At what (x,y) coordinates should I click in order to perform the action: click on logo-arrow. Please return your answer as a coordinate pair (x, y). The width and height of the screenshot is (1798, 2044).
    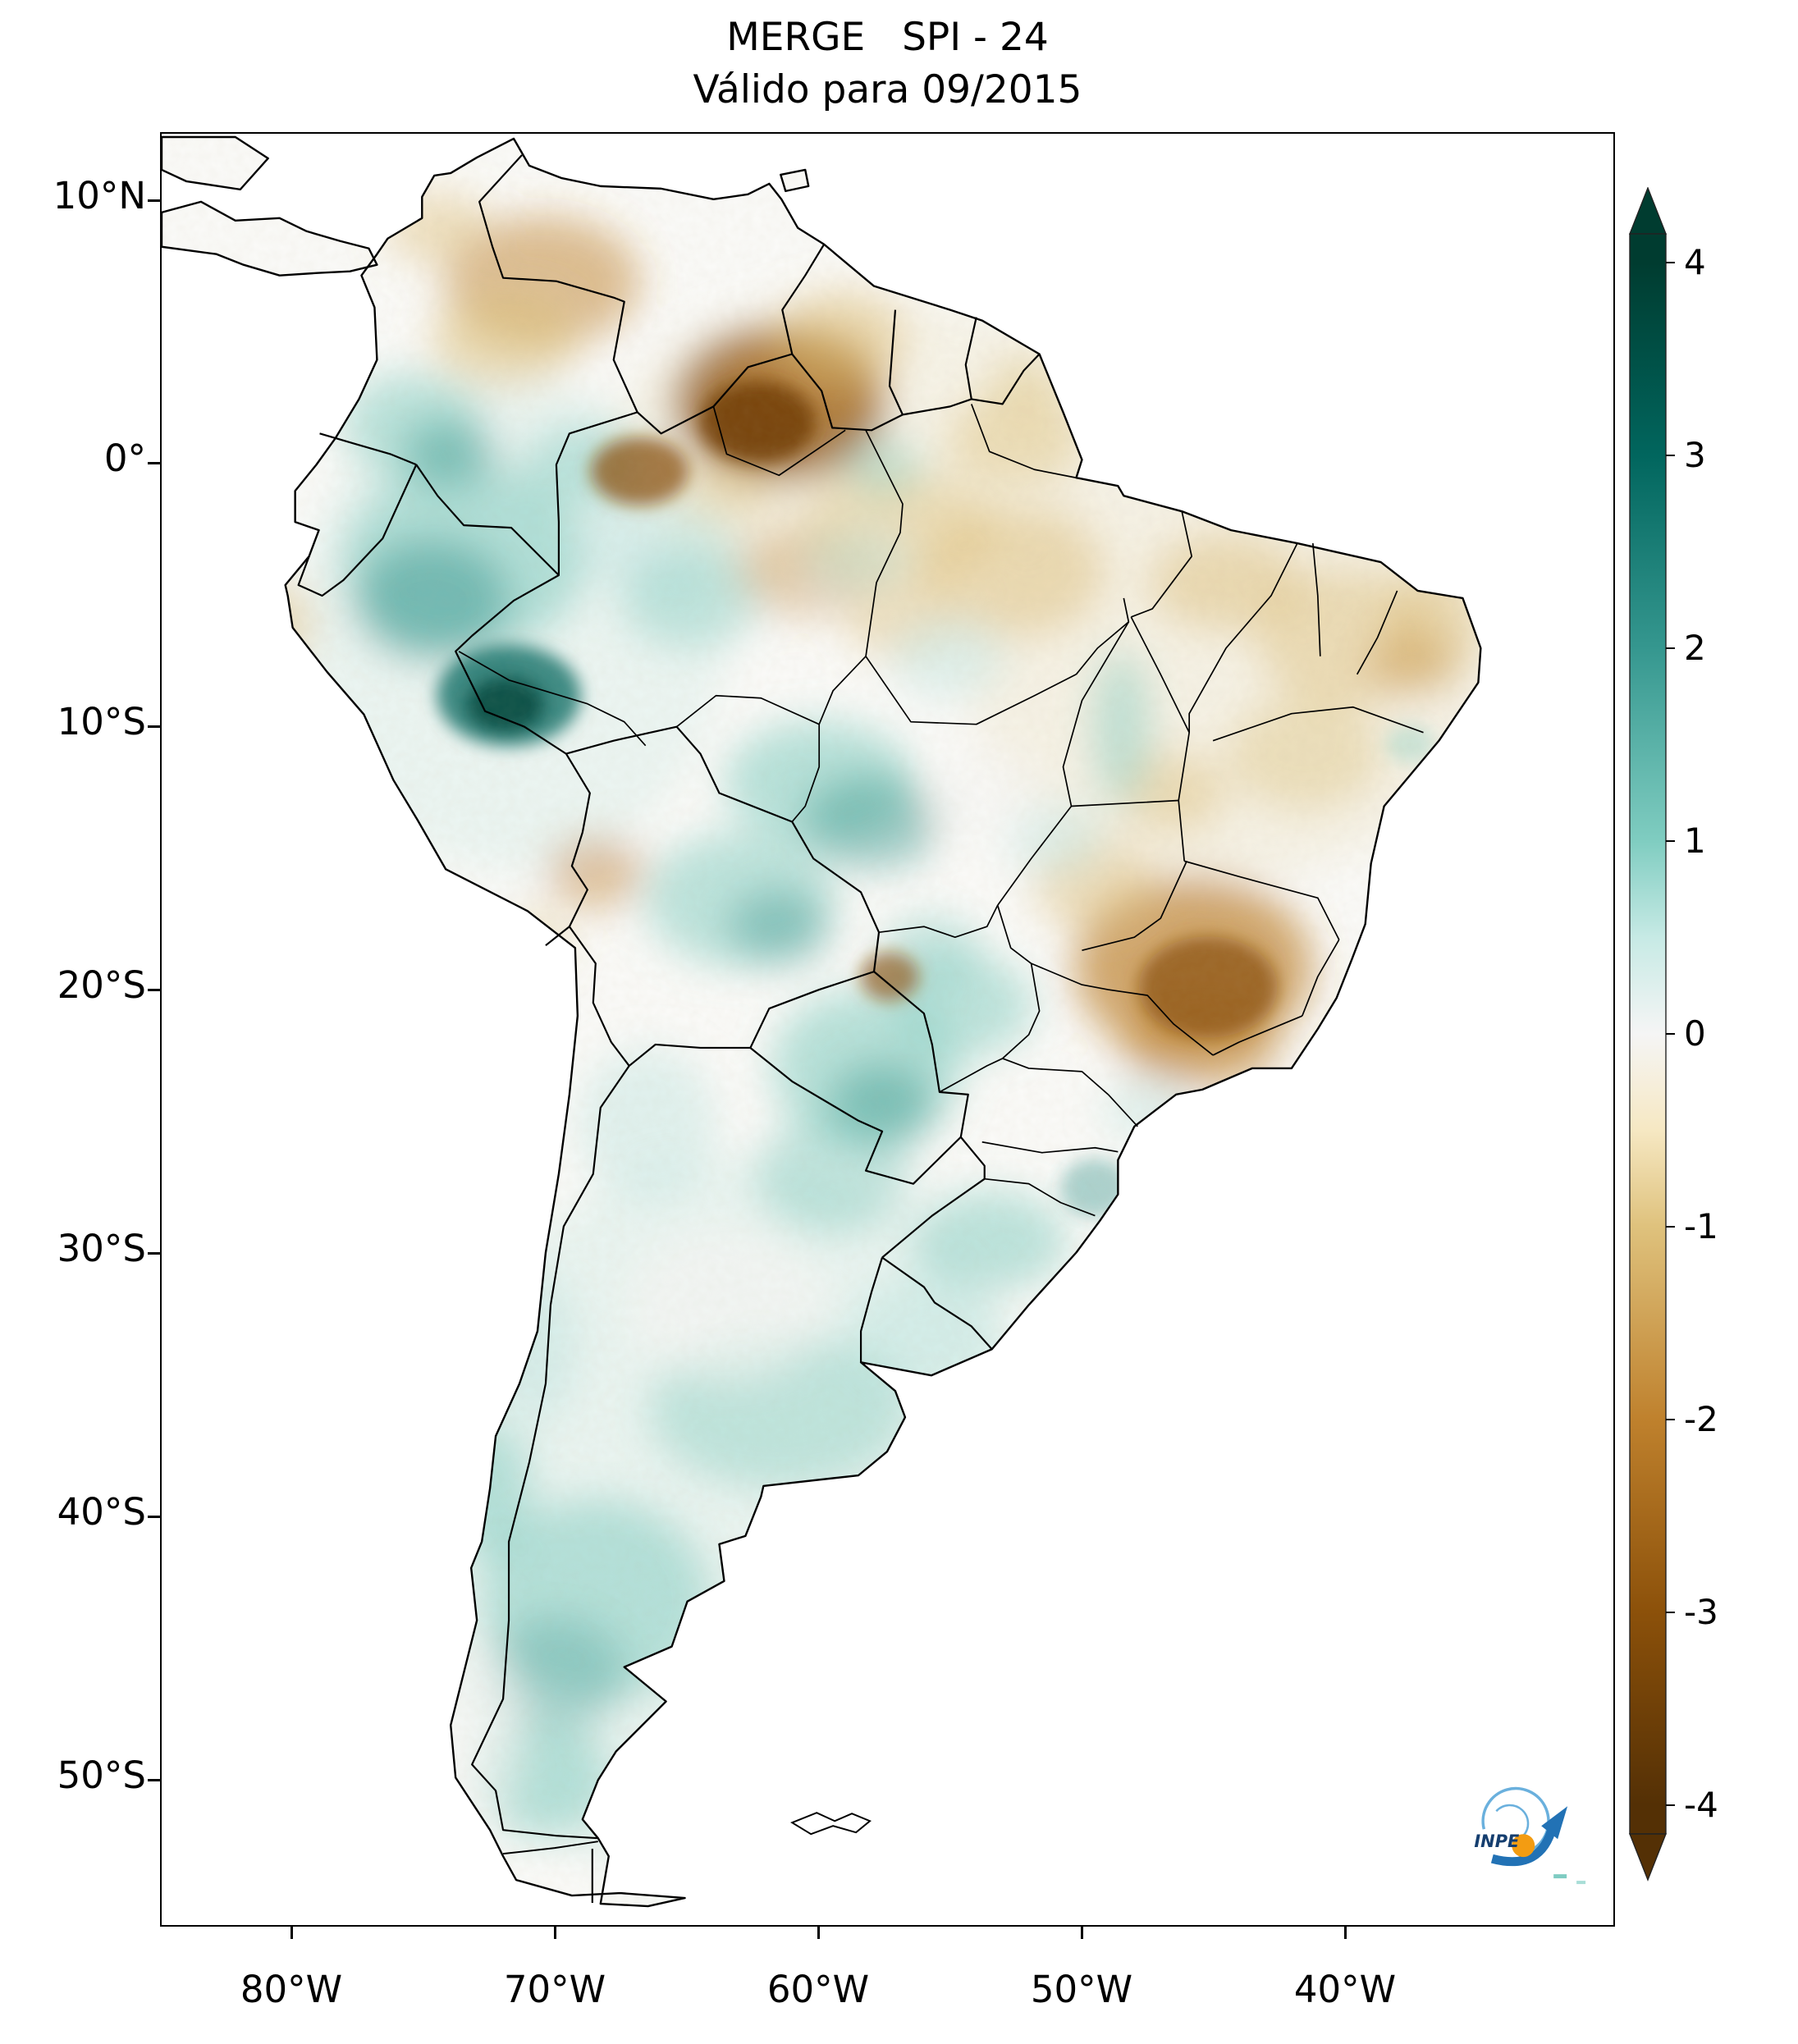
    Looking at the image, I should click on (1524, 1845).